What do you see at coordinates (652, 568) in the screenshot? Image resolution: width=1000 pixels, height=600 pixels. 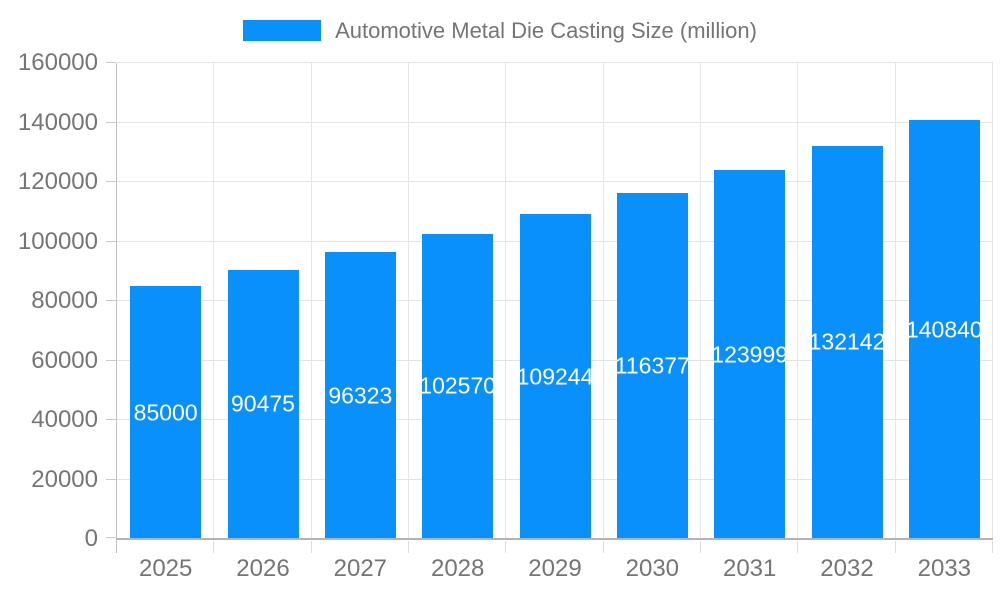 I see `x-axis-category-label: 2030` at bounding box center [652, 568].